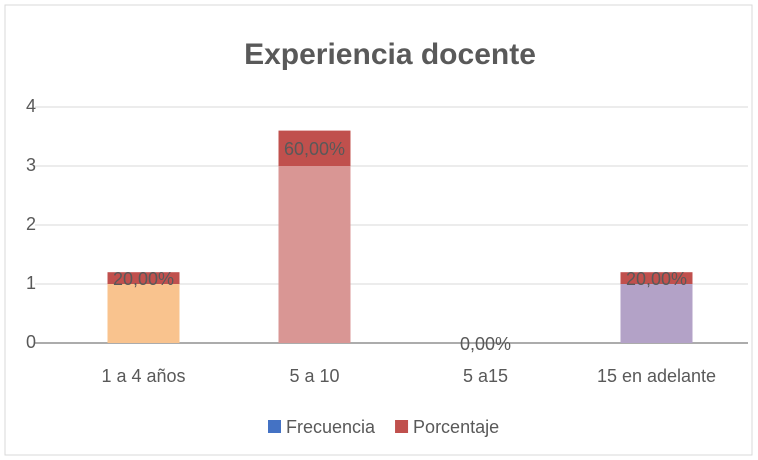  I want to click on x-tick-label: 15 en adelante, so click(656, 376).